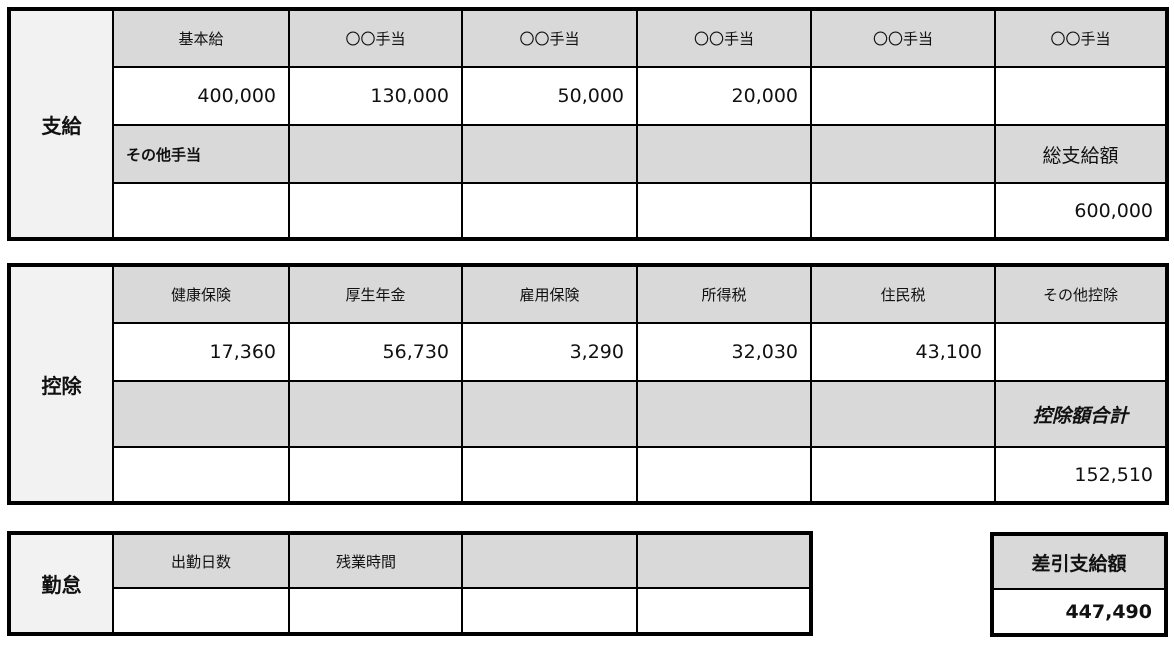  I want to click on total-deduction-value: 152,510, so click(1081, 475).